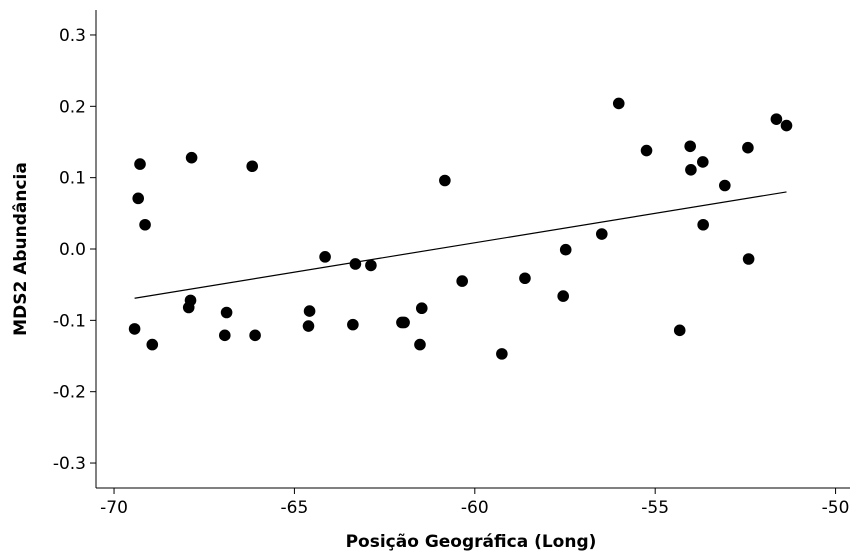  Describe the element at coordinates (72, 36) in the screenshot. I see `y-tick-label: 0.3` at that location.